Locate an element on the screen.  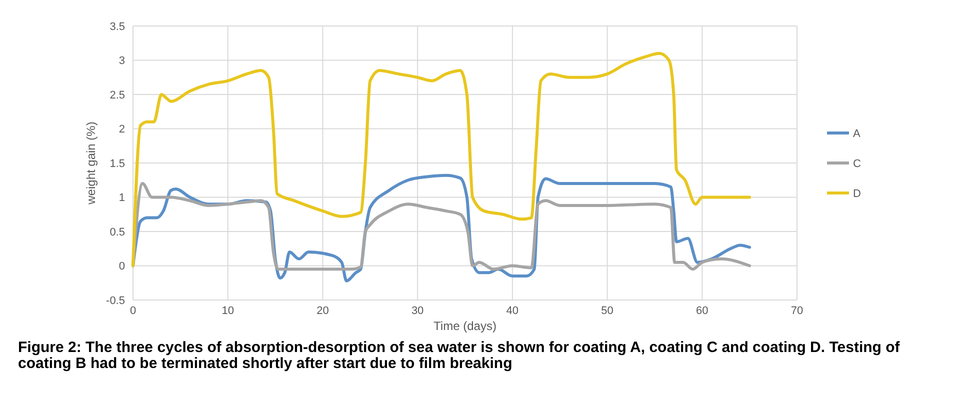
x-tick-label: 50 is located at coordinates (607, 311).